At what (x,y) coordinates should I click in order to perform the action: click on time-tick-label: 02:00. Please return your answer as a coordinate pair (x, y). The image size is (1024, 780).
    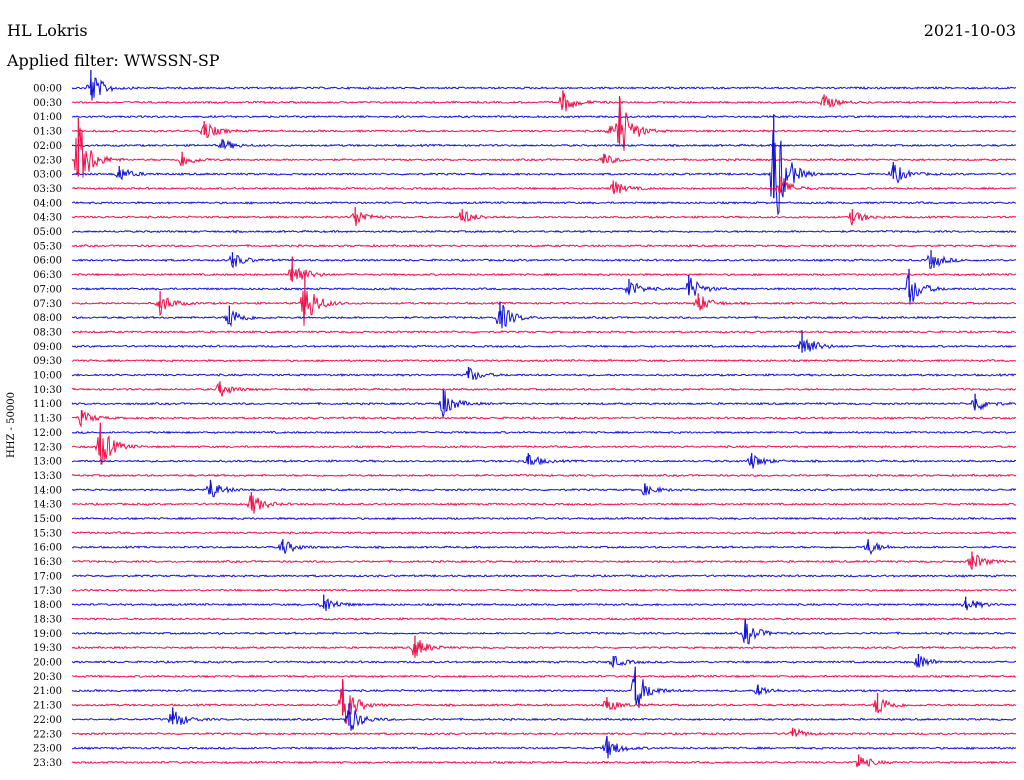
    Looking at the image, I should click on (47, 146).